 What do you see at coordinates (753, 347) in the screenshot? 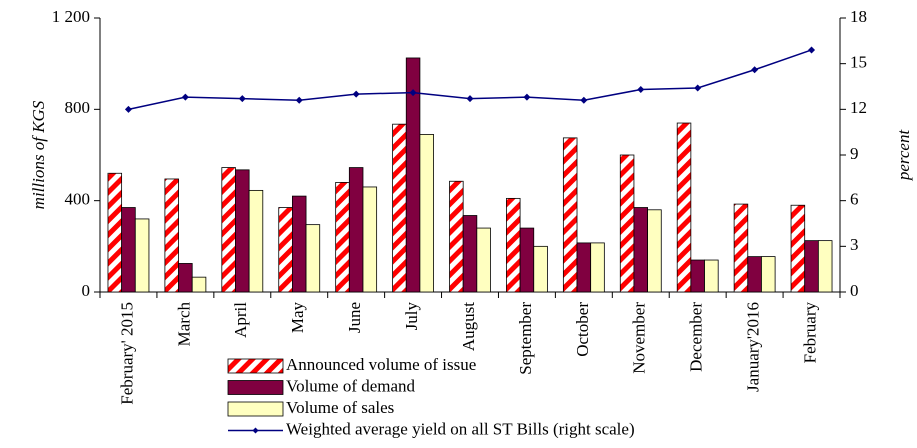
I see `x-tick-label: January'2016` at bounding box center [753, 347].